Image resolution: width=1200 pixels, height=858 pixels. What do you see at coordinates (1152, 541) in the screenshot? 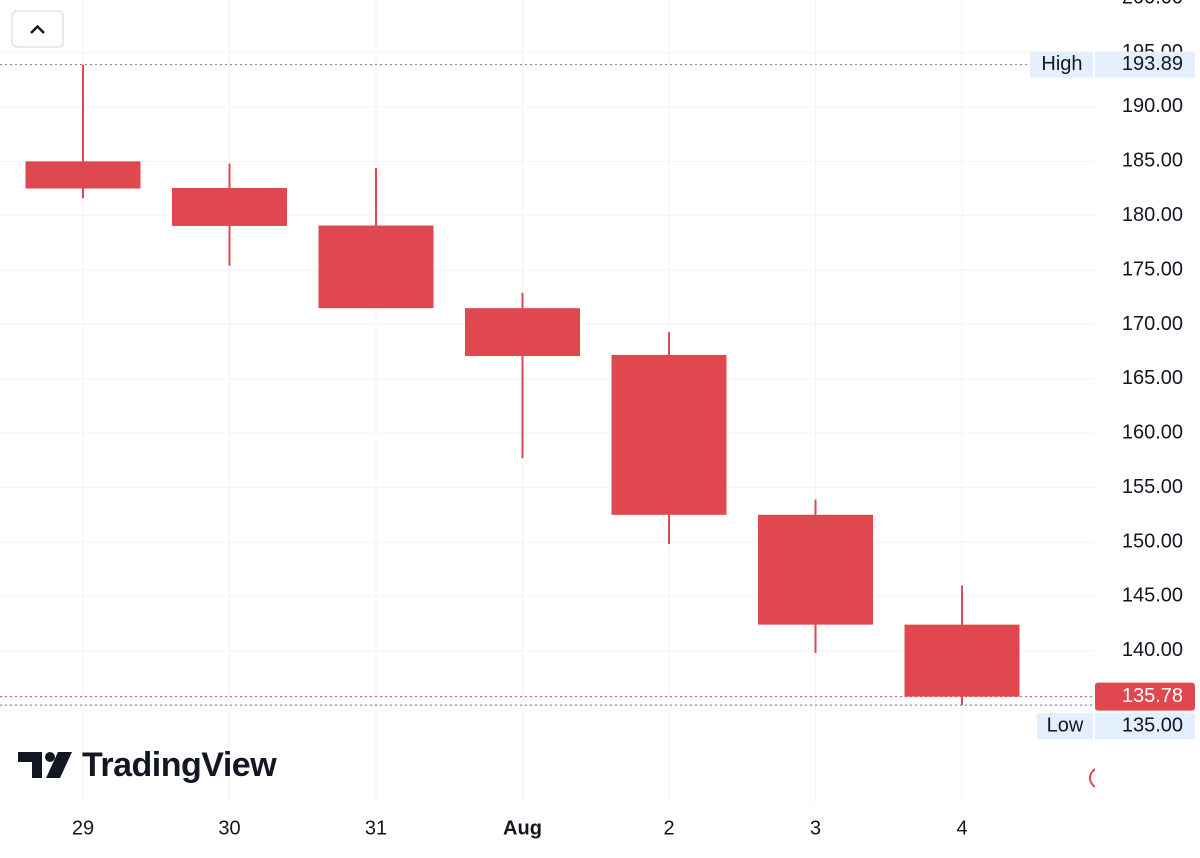
I see `y-tick-label: 150.00` at bounding box center [1152, 541].